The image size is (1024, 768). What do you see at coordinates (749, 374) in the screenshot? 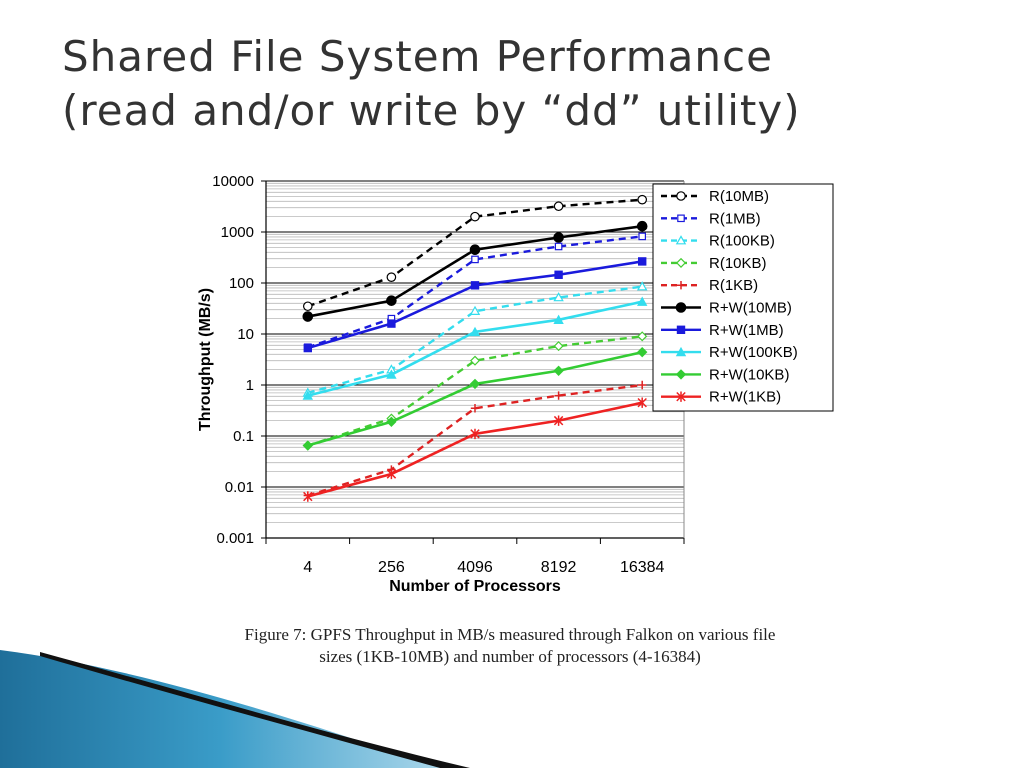
I see `legend-label: R+W(10KB)` at bounding box center [749, 374].